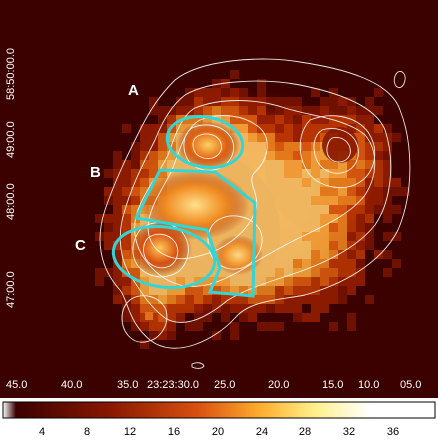 Image resolution: width=438 pixels, height=443 pixels. What do you see at coordinates (219, 432) in the screenshot?
I see `colorbar-ticks: 4 8 12 16 20 24 28 32 36` at bounding box center [219, 432].